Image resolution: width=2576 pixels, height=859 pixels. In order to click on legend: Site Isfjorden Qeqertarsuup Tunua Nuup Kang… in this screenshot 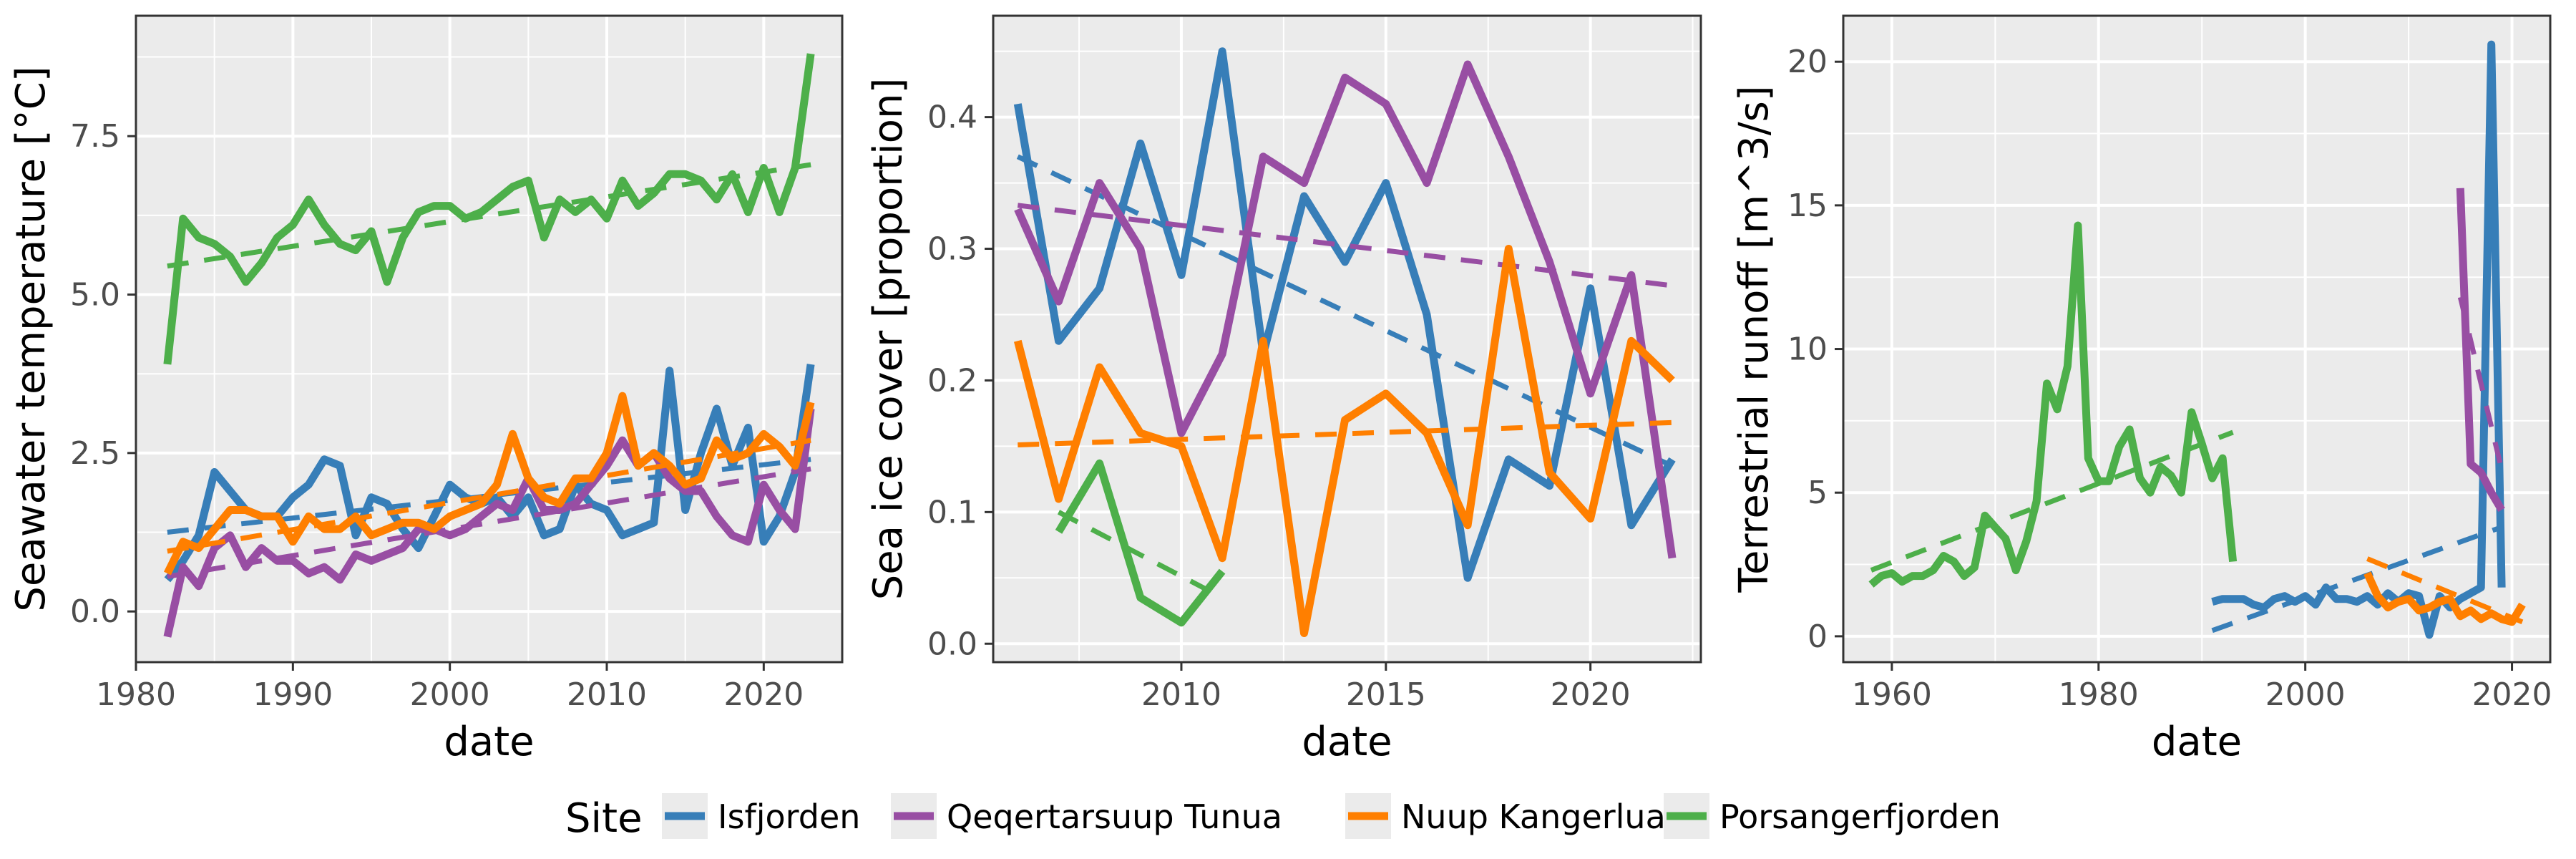, I will do `click(1283, 817)`.